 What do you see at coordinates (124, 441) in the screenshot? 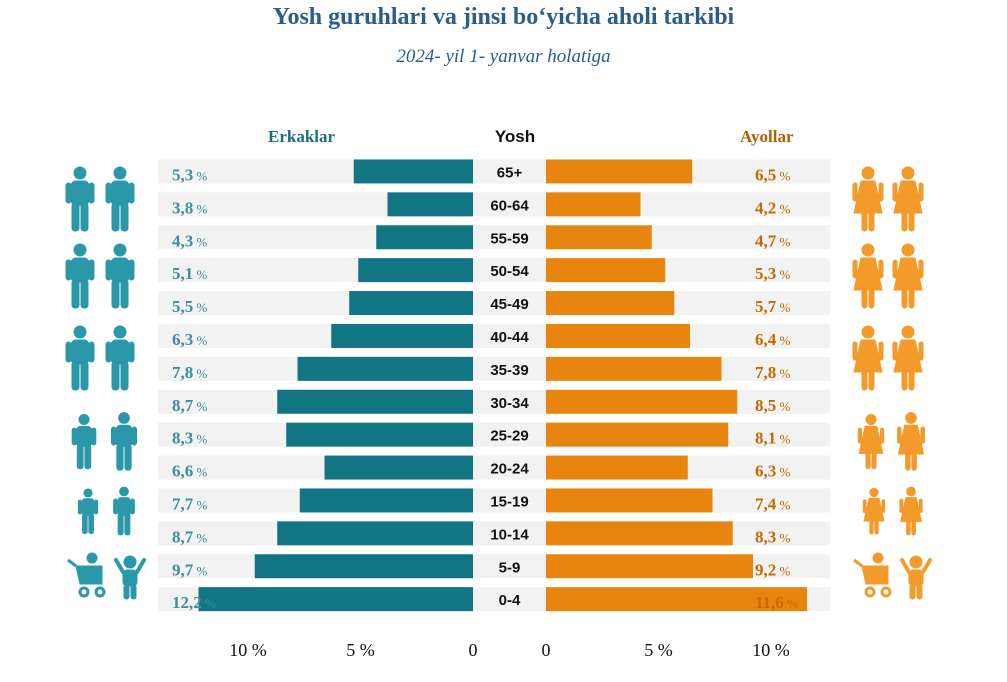
I see `young-man-icon` at bounding box center [124, 441].